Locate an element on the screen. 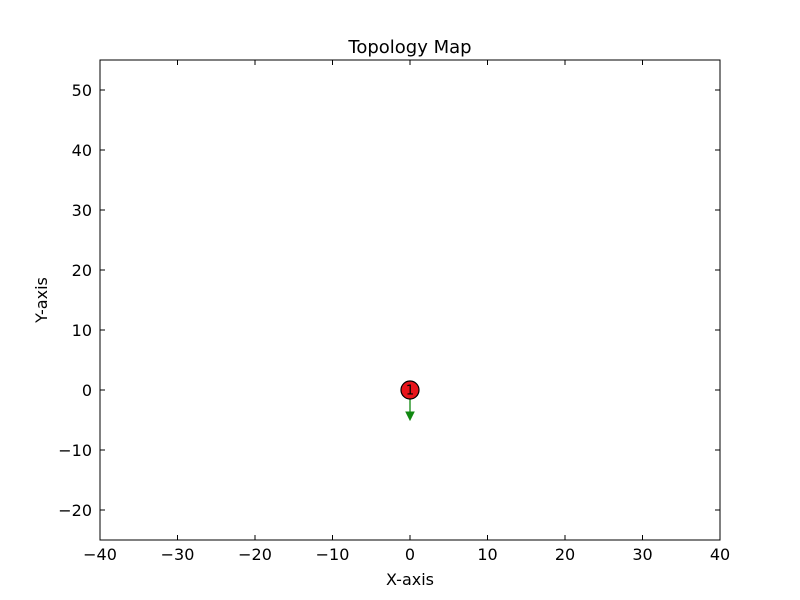 This screenshot has height=600, width=800. node-label: 1 is located at coordinates (410, 391).